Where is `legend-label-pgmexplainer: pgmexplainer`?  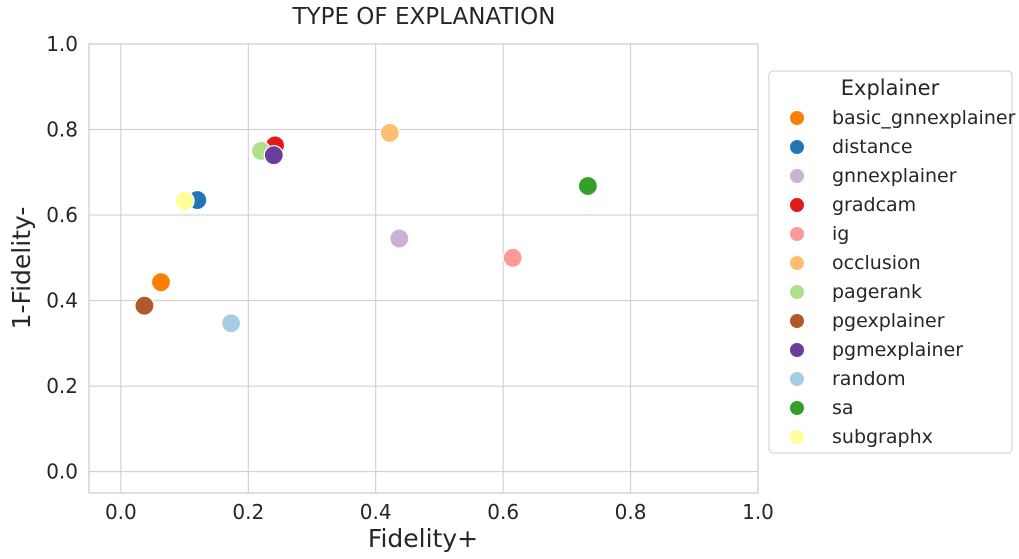 legend-label-pgmexplainer: pgmexplainer is located at coordinates (897, 350).